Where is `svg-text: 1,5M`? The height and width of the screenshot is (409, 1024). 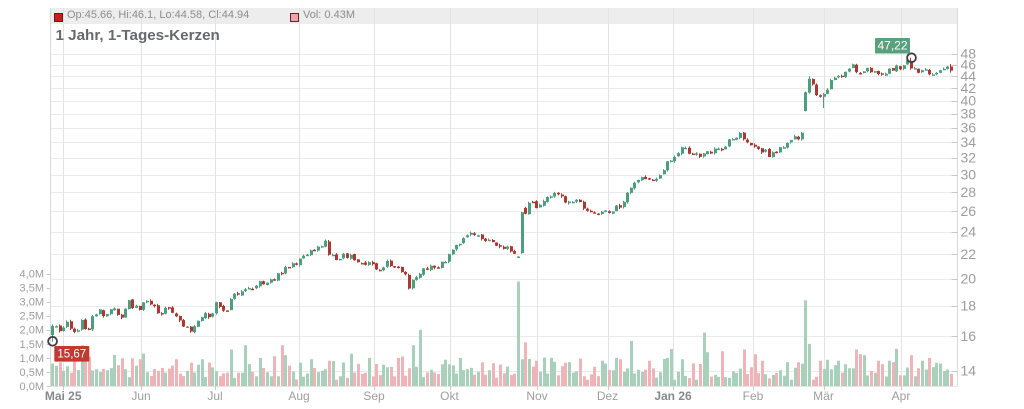
svg-text: 1,5M is located at coordinates (32, 345).